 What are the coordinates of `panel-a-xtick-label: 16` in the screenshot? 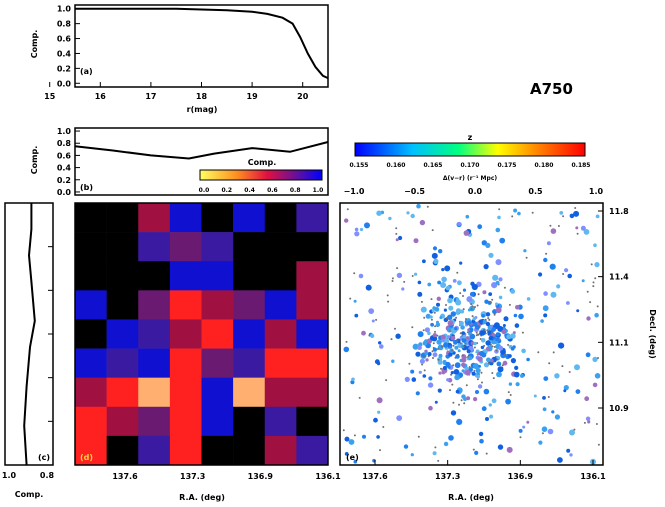 It's located at (101, 96).